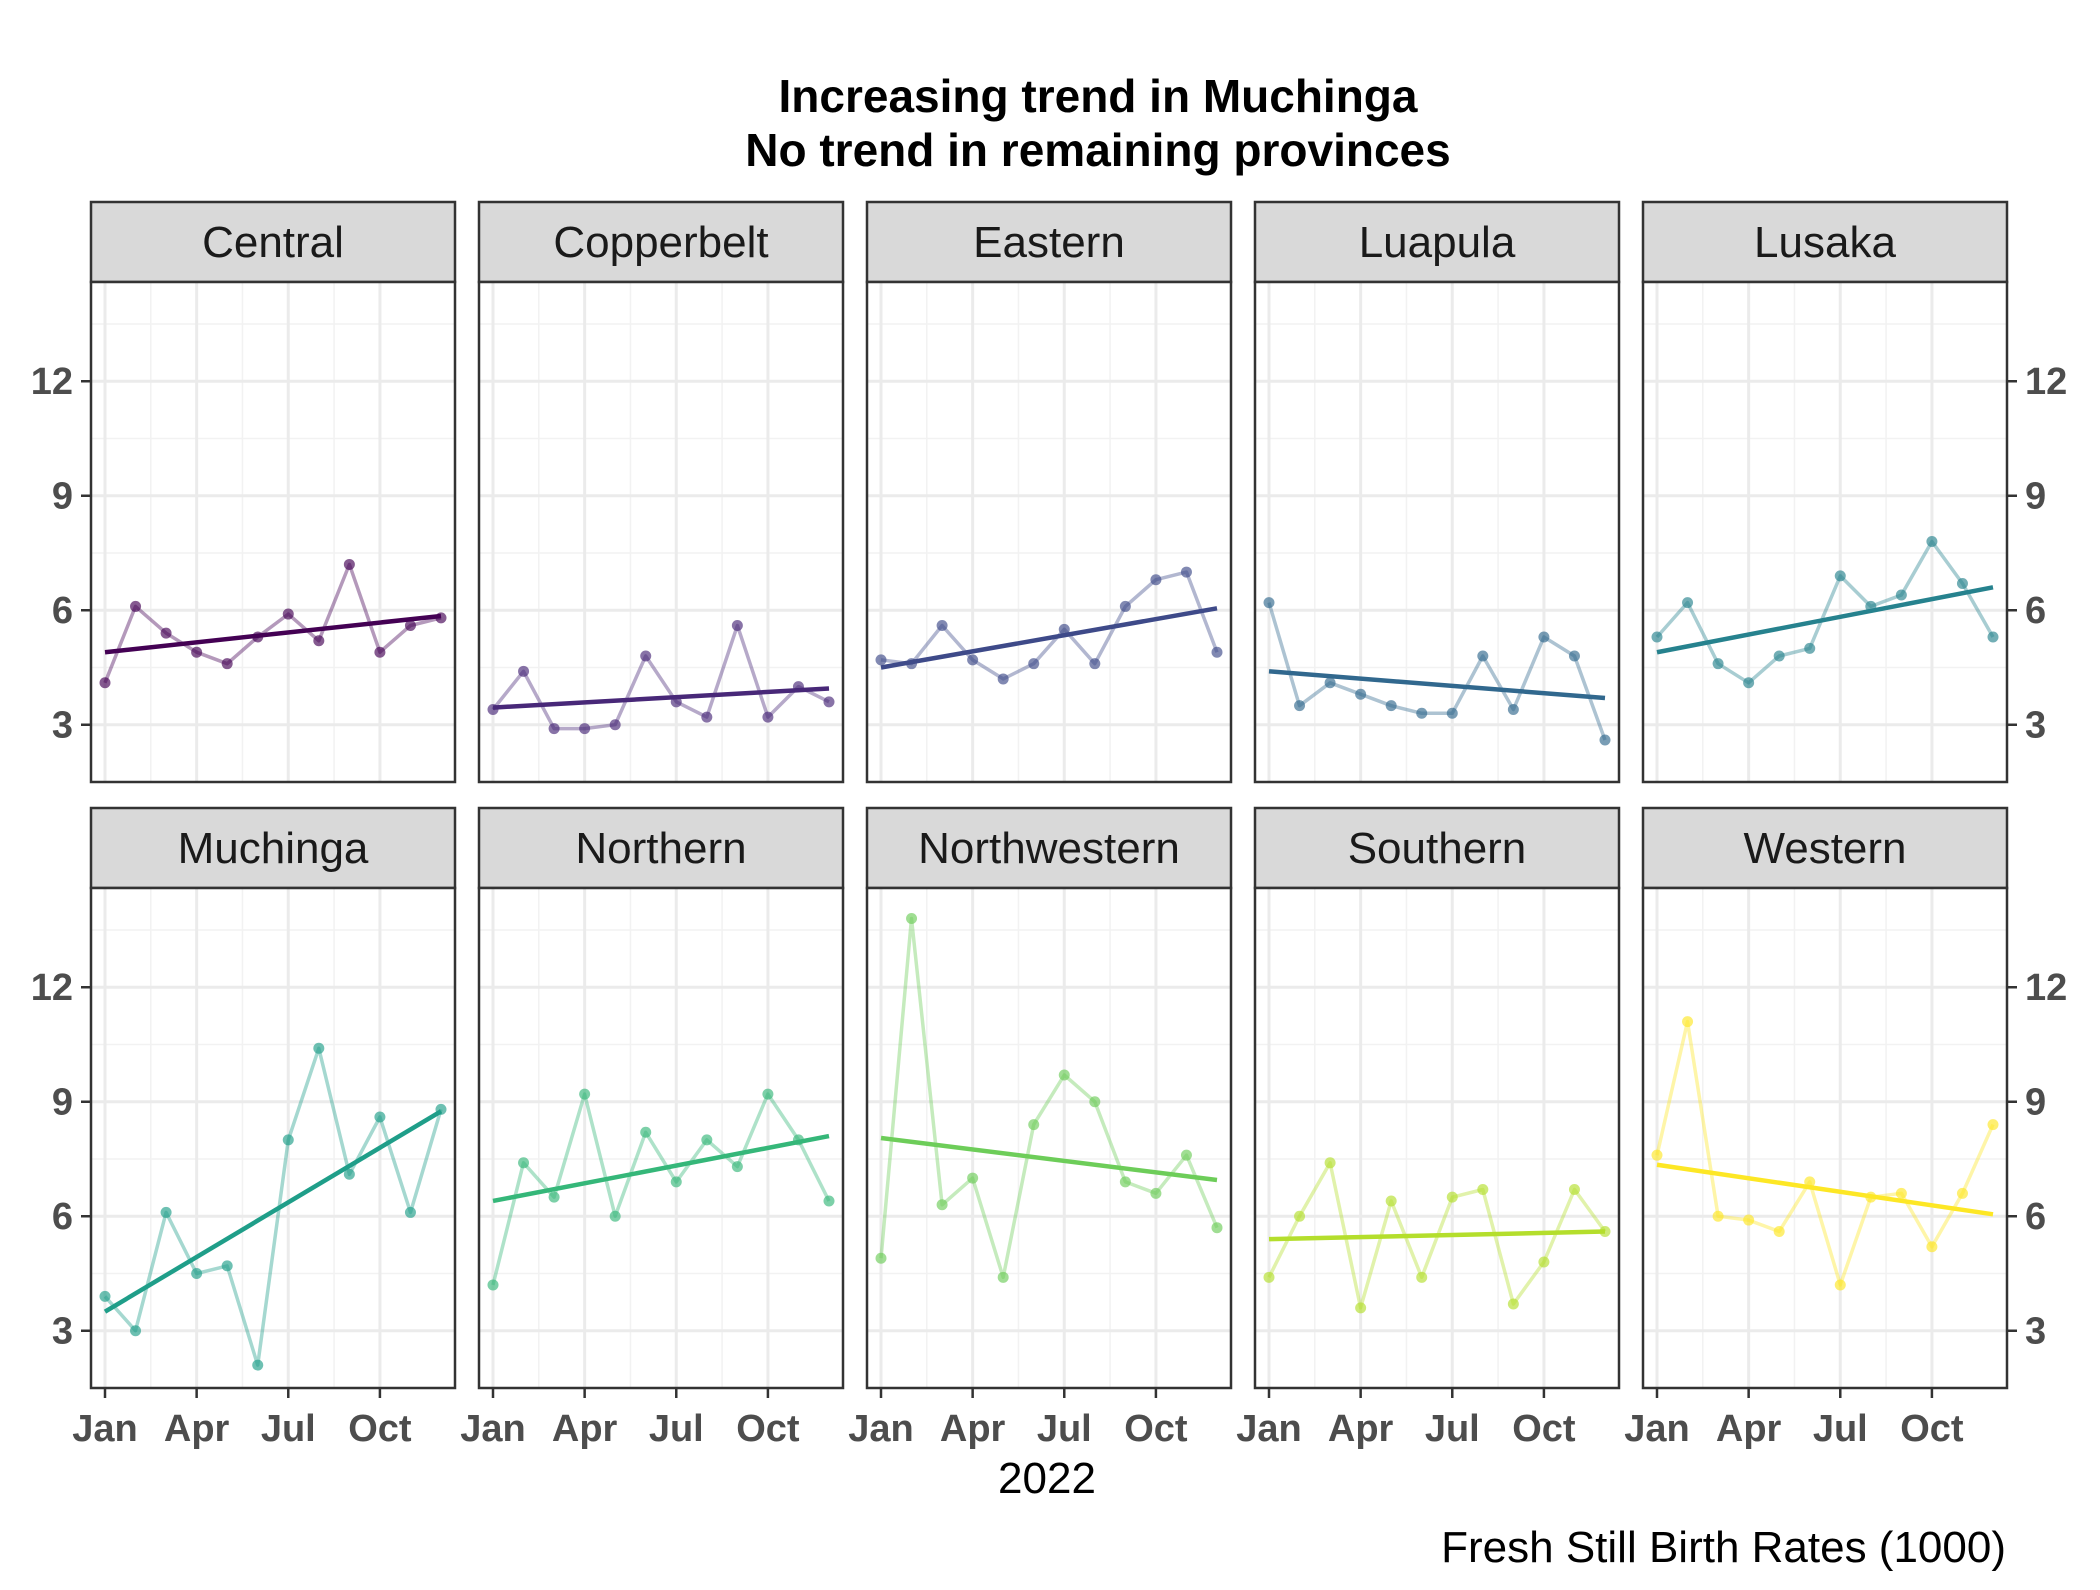 This screenshot has height=1590, width=2100. I want to click on facet-northern: Northern Jan Apr Jul Oct, so click(652, 1128).